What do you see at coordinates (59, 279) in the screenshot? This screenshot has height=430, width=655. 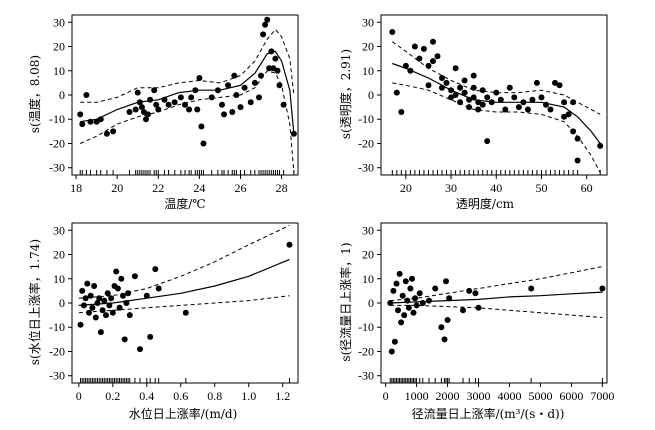 I see `chart-3-ytick-label: 10` at bounding box center [59, 279].